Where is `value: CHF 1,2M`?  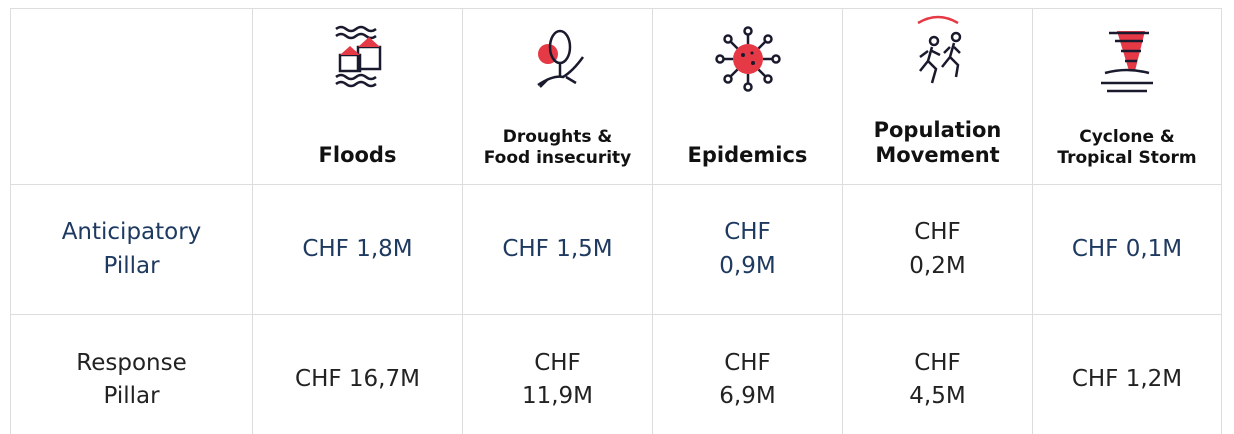 value: CHF 1,2M is located at coordinates (1127, 379).